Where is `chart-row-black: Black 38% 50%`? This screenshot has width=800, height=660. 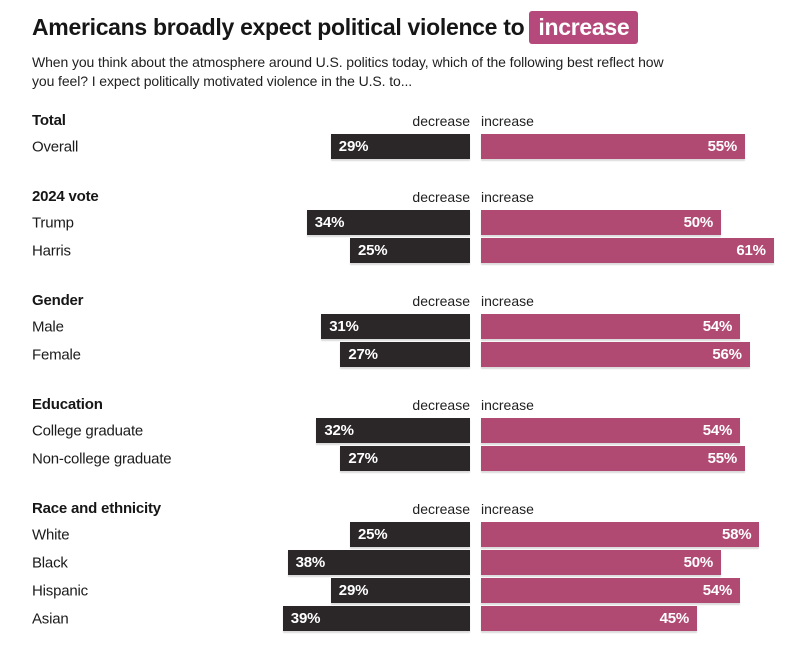 chart-row-black: Black 38% 50% is located at coordinates (404, 562).